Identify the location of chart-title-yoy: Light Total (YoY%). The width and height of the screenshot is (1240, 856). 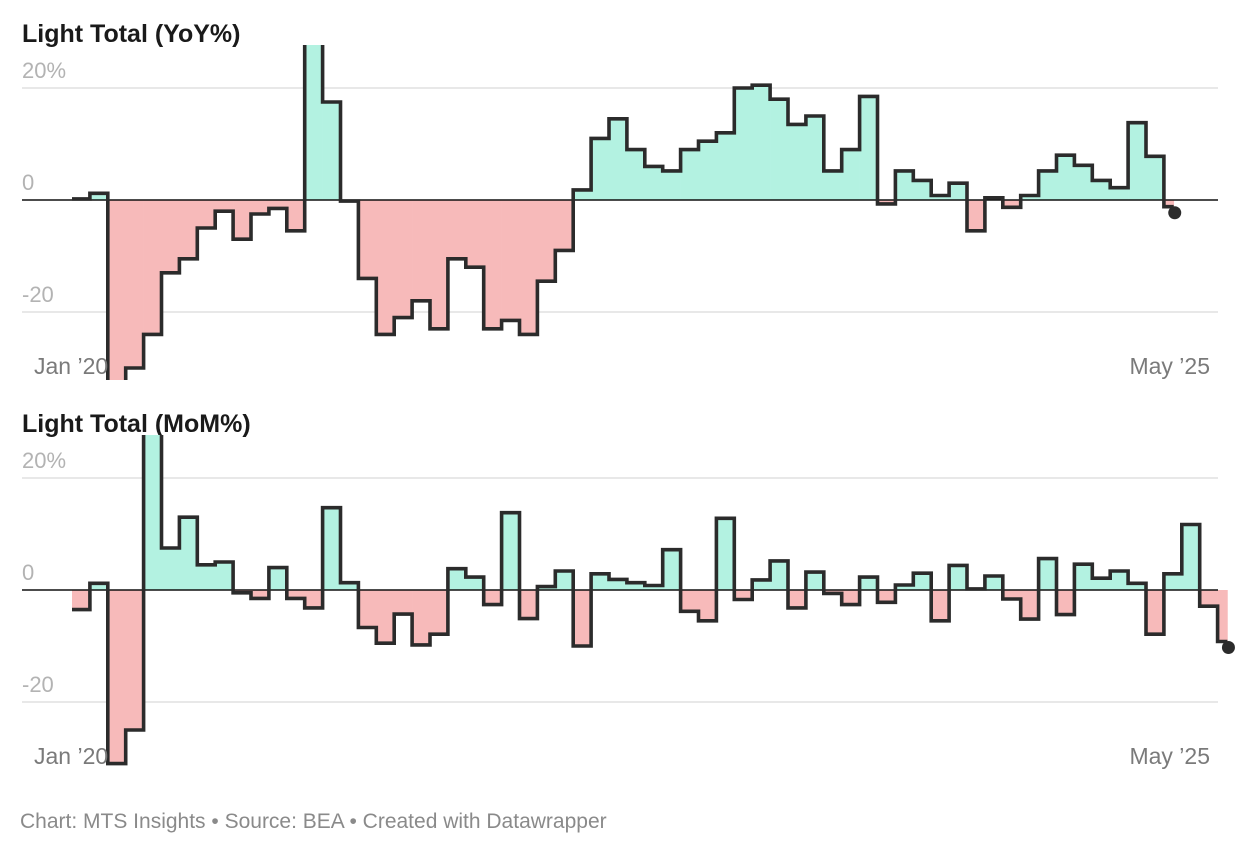
(131, 34).